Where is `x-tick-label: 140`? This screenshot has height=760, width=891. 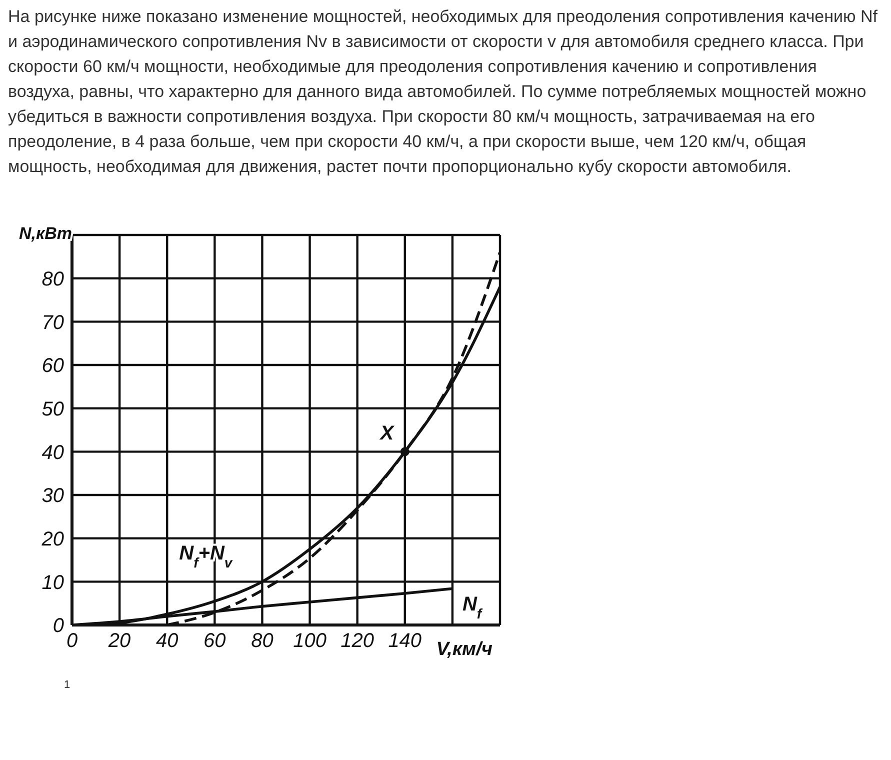 x-tick-label: 140 is located at coordinates (405, 641).